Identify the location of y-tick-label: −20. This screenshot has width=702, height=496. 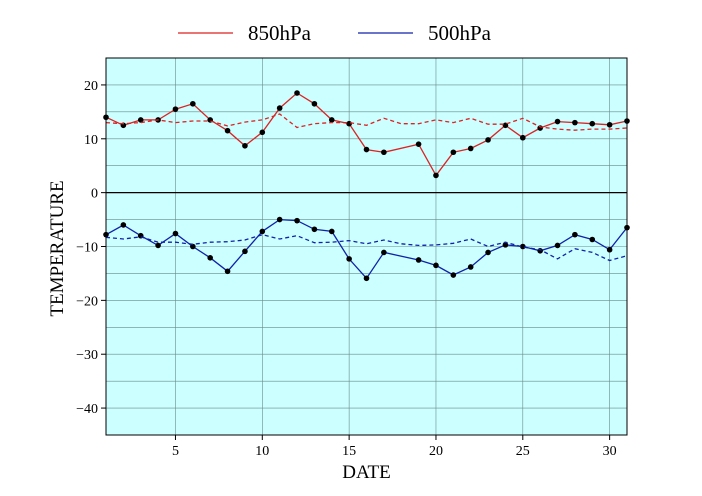
(87, 301).